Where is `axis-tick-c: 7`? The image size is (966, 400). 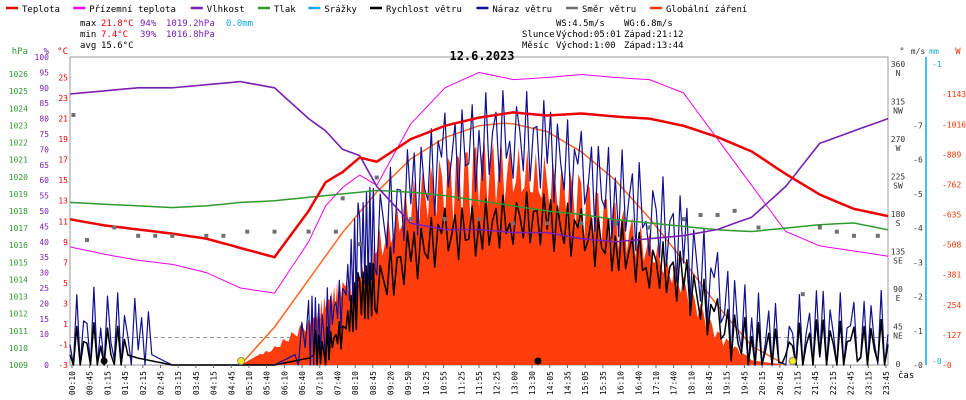
axis-tick-c: 7 is located at coordinates (65, 262).